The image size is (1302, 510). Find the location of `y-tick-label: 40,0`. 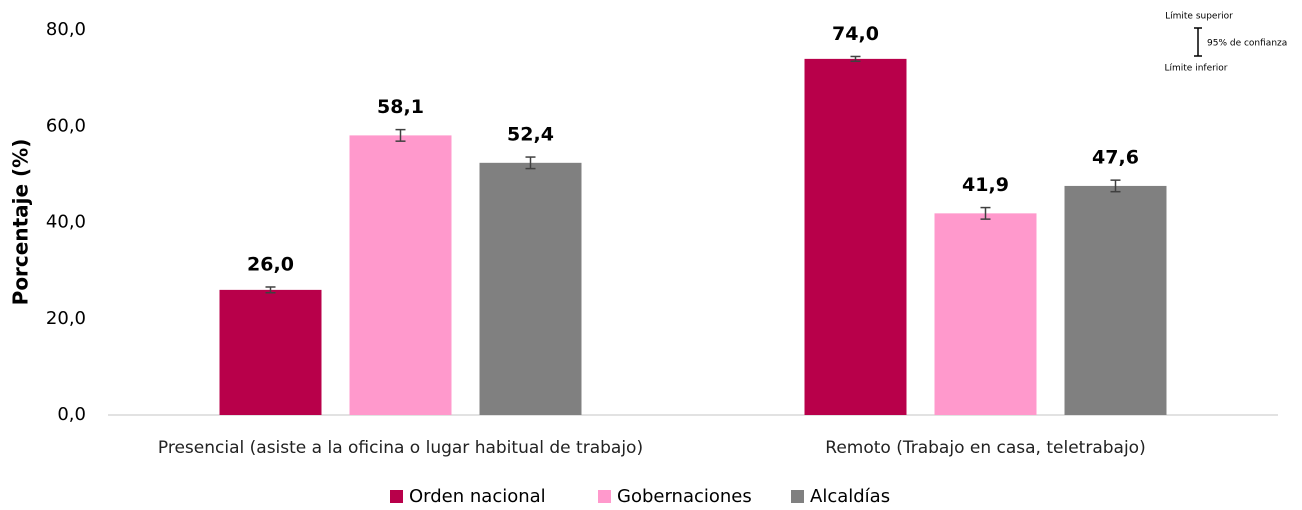

y-tick-label: 40,0 is located at coordinates (66, 222).